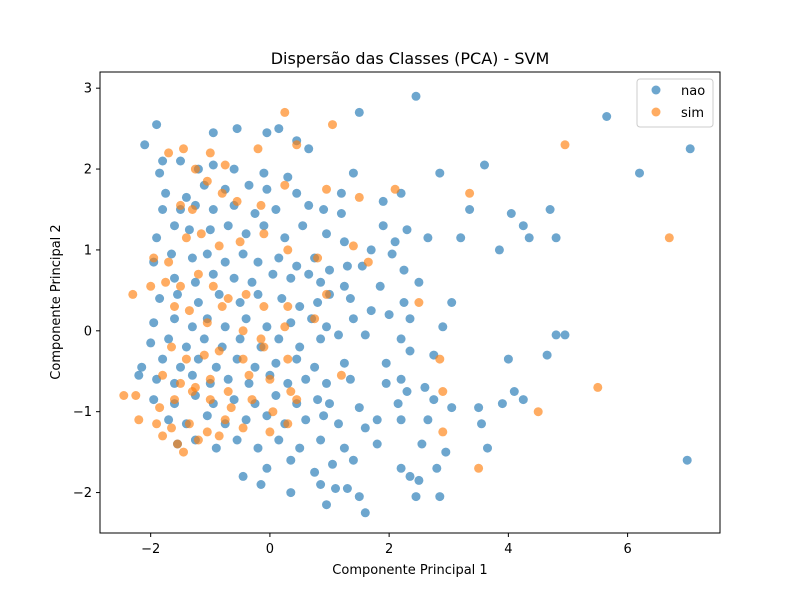  What do you see at coordinates (410, 58) in the screenshot?
I see `chart-title: Dispersão das Classes (PCA) - SVM` at bounding box center [410, 58].